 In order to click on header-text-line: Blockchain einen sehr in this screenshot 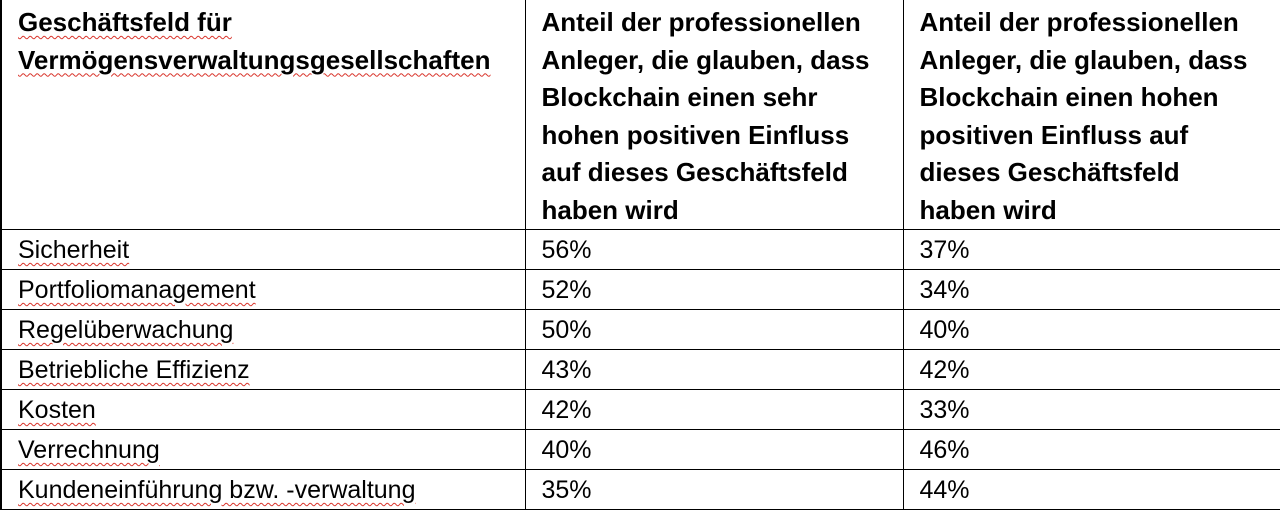, I will do `click(679, 97)`.